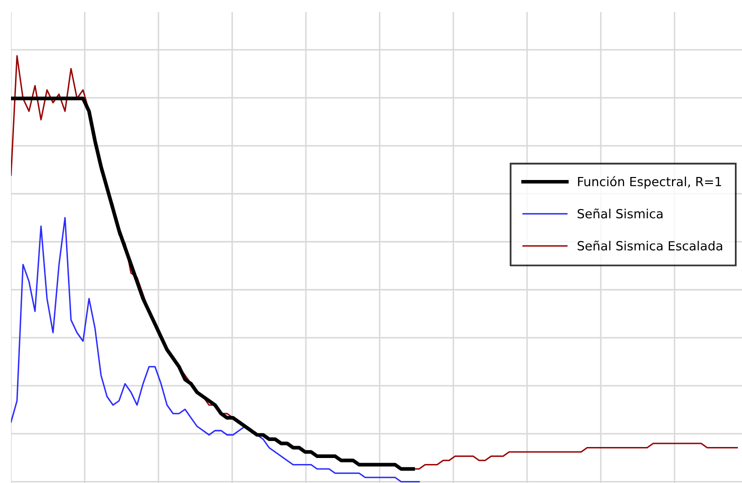  What do you see at coordinates (650, 245) in the screenshot?
I see `legend-label: Señal Sismica Escalada` at bounding box center [650, 245].